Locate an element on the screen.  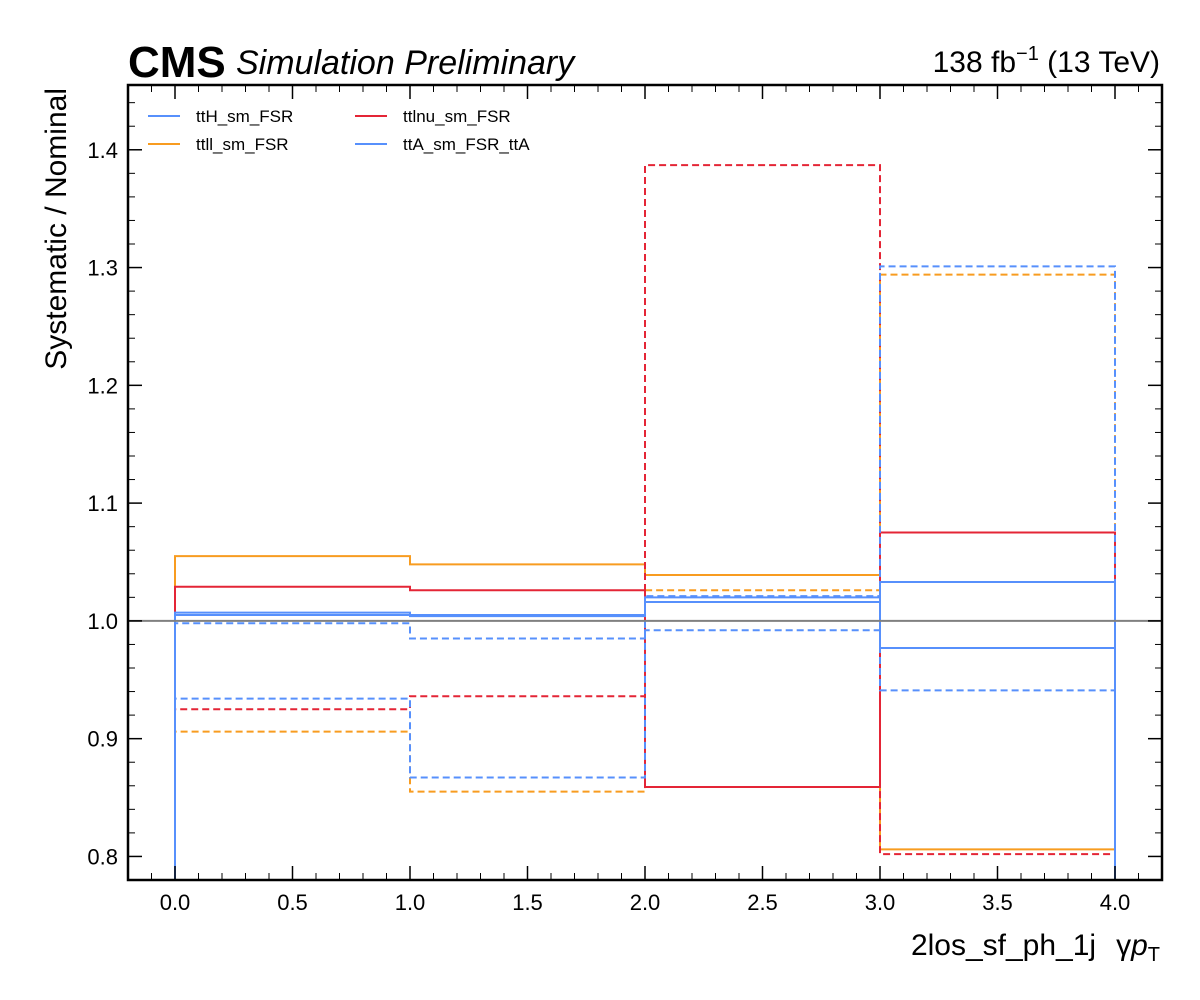
cms-label: CMS is located at coordinates (177, 62).